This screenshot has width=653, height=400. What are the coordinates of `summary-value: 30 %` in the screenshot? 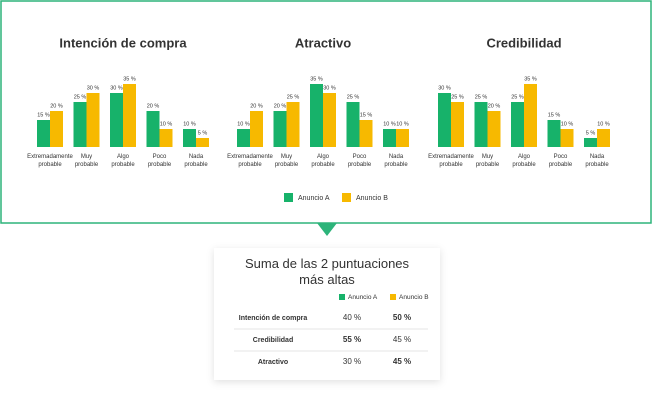 It's located at (352, 361).